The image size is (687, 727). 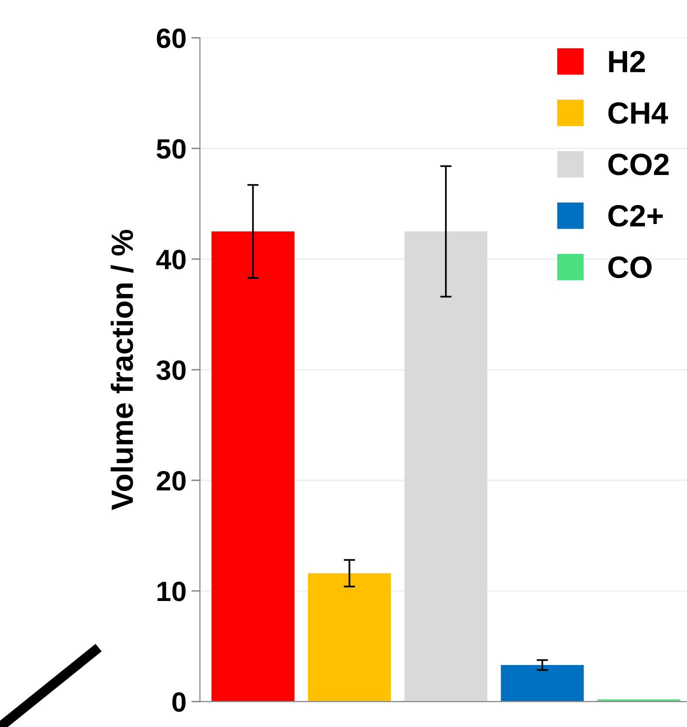 What do you see at coordinates (172, 592) in the screenshot?
I see `y-tick-label: 10` at bounding box center [172, 592].